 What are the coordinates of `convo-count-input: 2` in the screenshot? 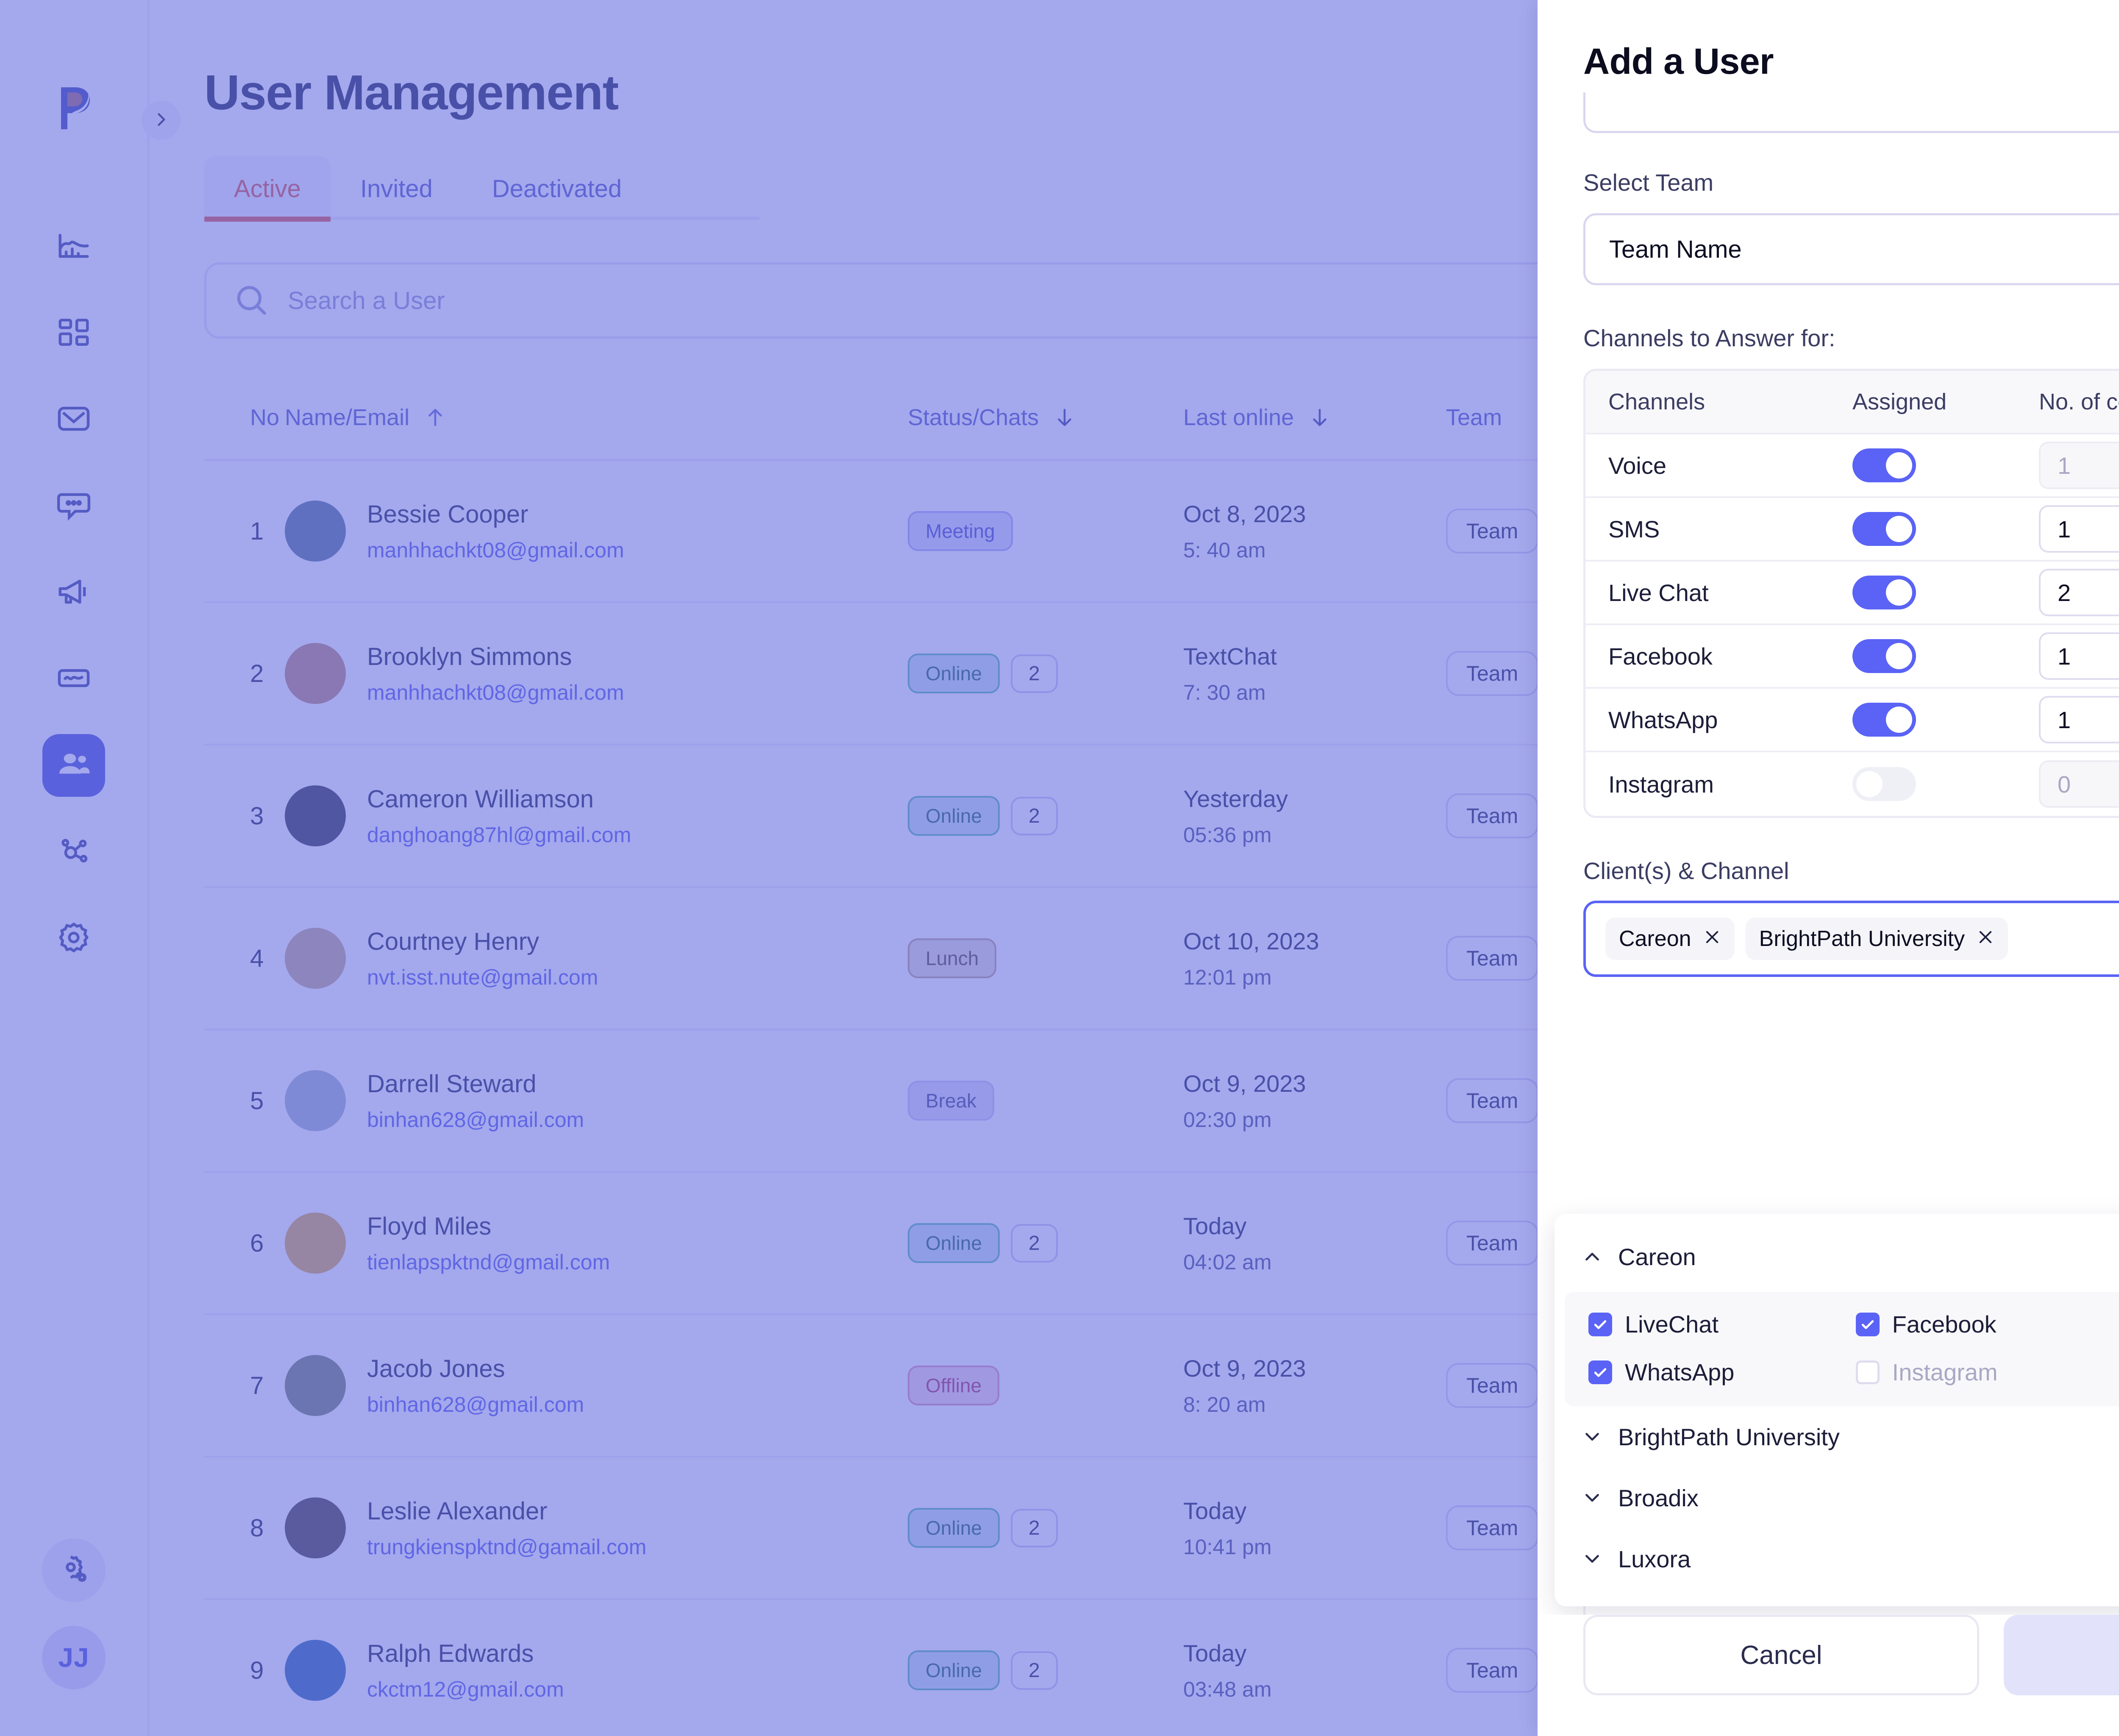 It's located at (2079, 592).